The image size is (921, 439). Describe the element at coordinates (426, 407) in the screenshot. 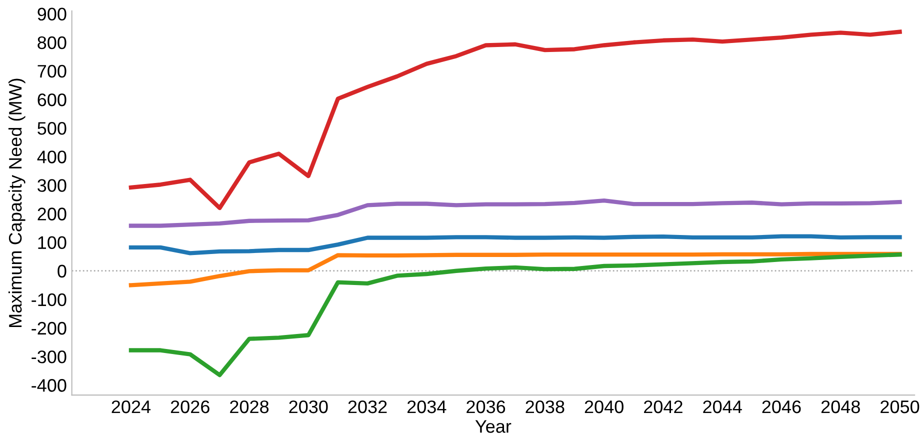

I see `x-tick-label: 2034` at that location.